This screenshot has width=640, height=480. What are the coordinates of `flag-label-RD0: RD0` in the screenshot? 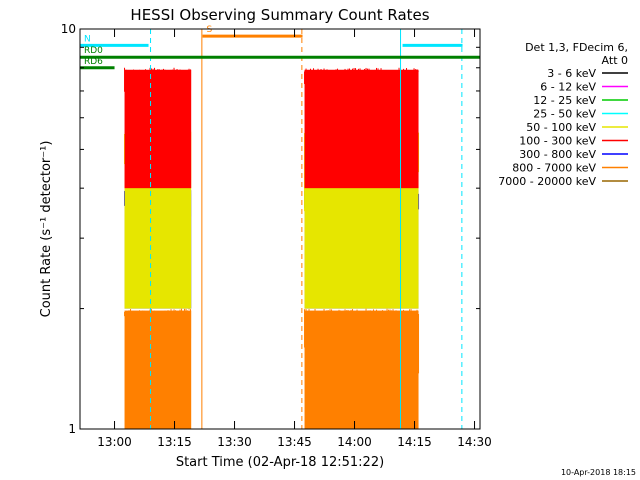 It's located at (93, 51).